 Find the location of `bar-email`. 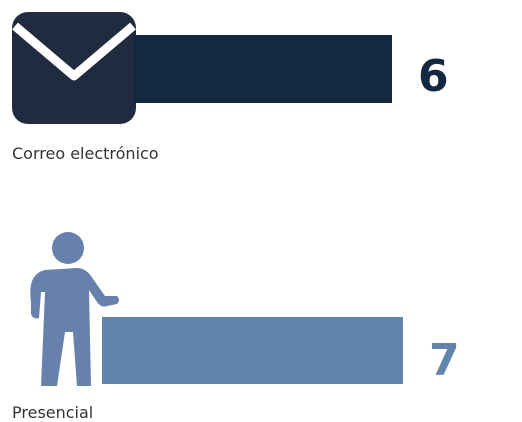

bar-email is located at coordinates (263, 69).